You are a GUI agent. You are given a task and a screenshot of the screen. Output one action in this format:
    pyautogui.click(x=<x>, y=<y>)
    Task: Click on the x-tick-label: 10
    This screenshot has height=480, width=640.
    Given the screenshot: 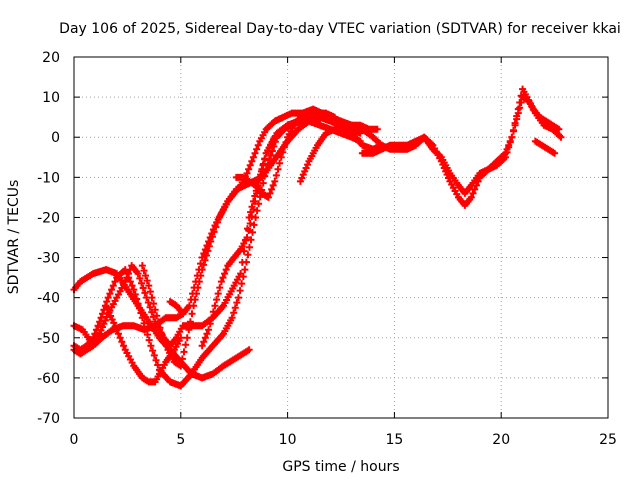 What is the action you would take?
    pyautogui.click(x=288, y=440)
    